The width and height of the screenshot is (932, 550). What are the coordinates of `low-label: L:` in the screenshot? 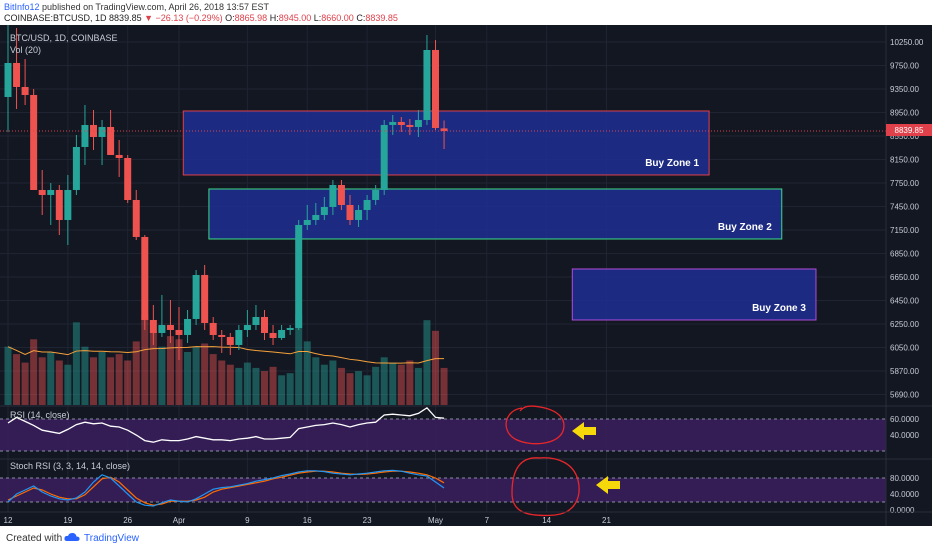 It's located at (317, 18).